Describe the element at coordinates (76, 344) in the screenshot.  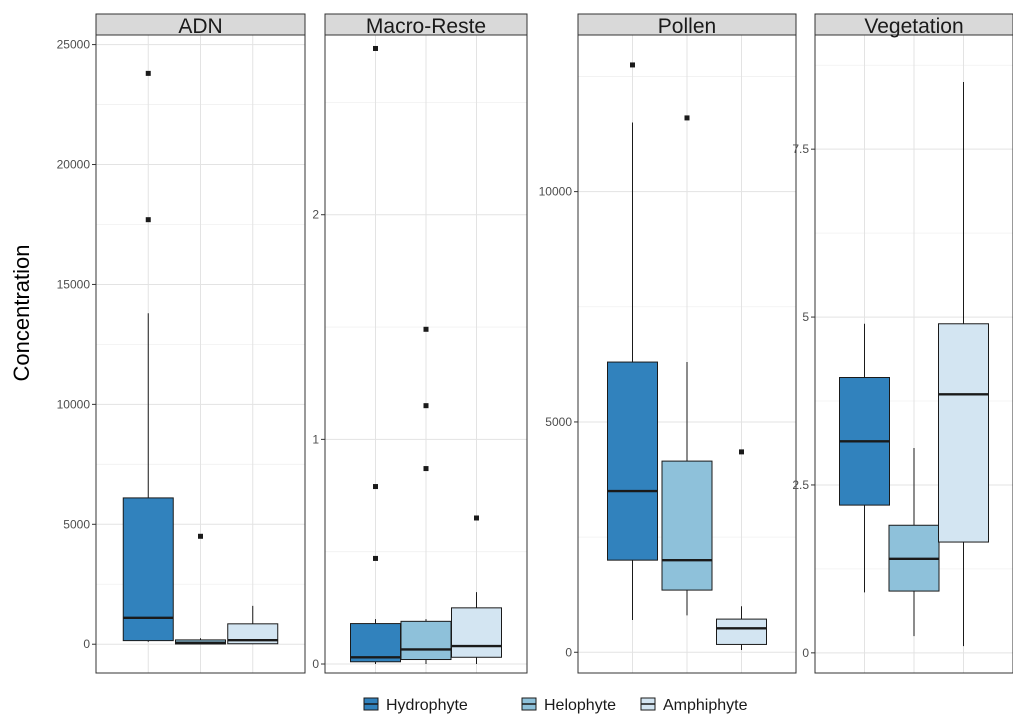
I see `y-axis-ticks: 0 5000 10000 15000 20000 25000` at that location.